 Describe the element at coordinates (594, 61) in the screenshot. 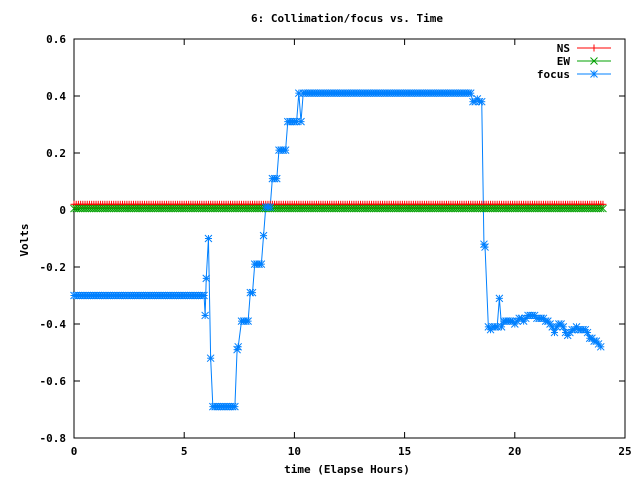

I see `legend-marker-EW` at that location.